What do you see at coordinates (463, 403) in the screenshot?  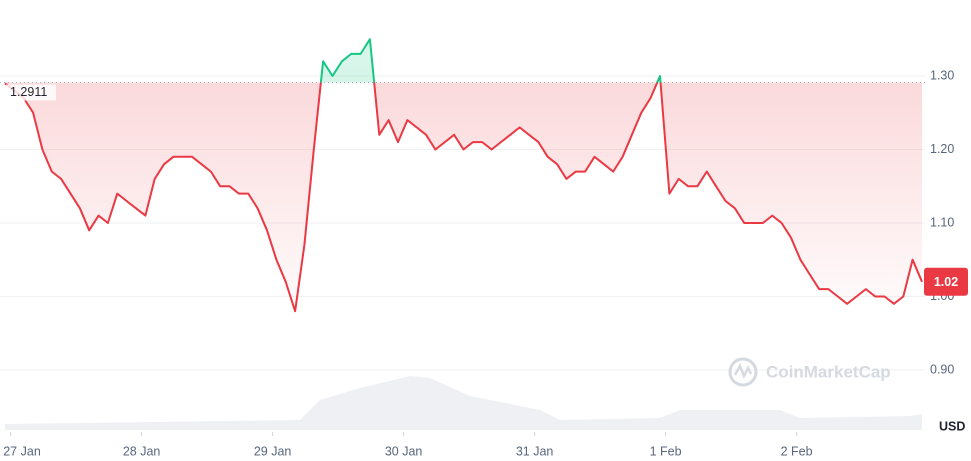 I see `volume-area` at bounding box center [463, 403].